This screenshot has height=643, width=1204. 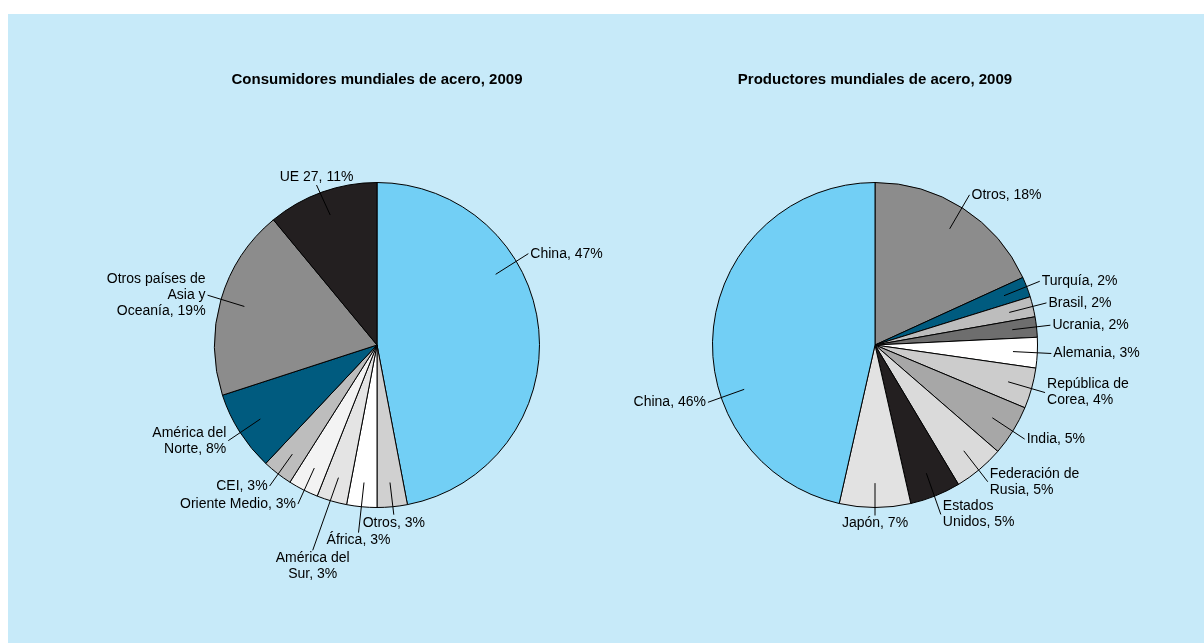 I want to click on slice-label: China, 46%, so click(x=669, y=401).